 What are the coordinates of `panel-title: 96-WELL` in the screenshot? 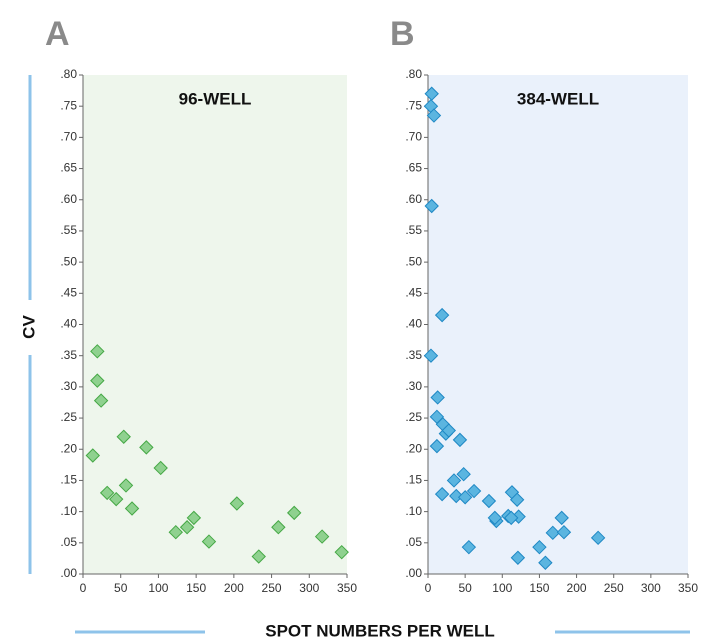 It's located at (215, 98).